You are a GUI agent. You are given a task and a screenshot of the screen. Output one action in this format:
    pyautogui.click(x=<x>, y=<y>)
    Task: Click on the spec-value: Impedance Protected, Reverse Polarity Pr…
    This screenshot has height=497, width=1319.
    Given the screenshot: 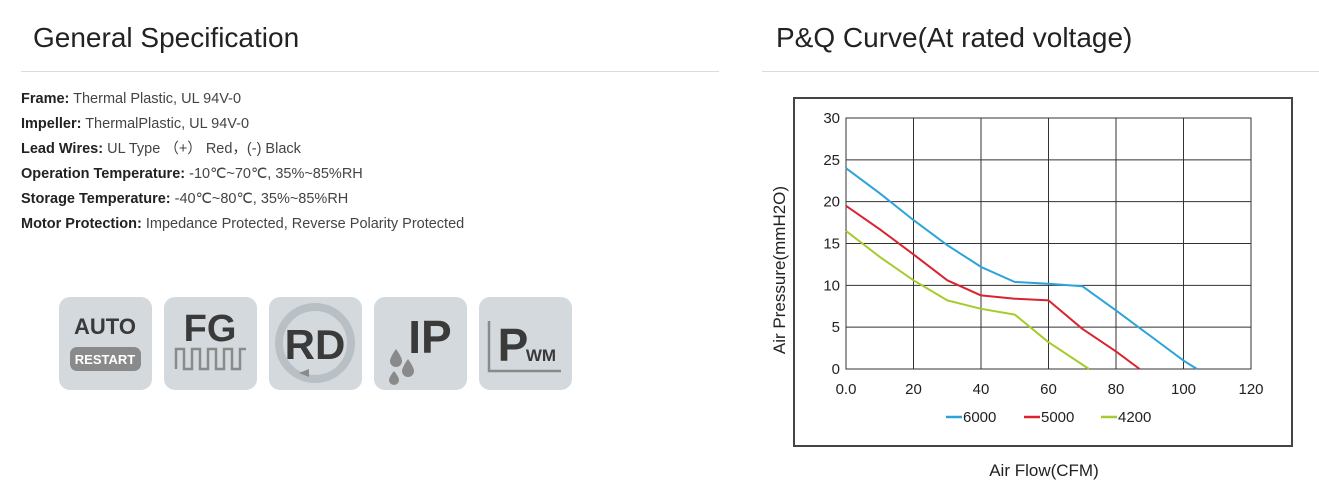 What is the action you would take?
    pyautogui.click(x=303, y=224)
    